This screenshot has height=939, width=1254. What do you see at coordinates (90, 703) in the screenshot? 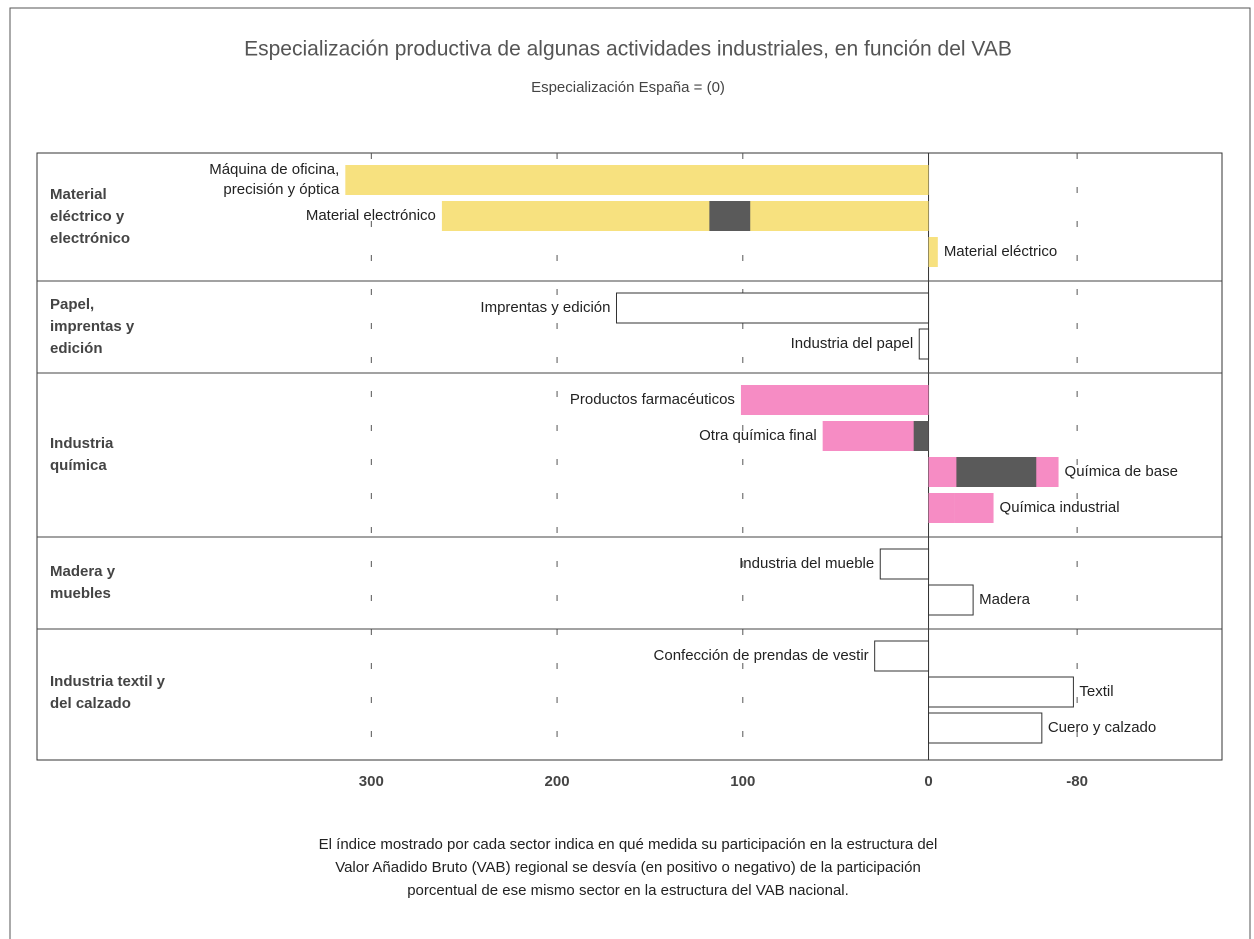
I see `group-label: del calzado` at bounding box center [90, 703].